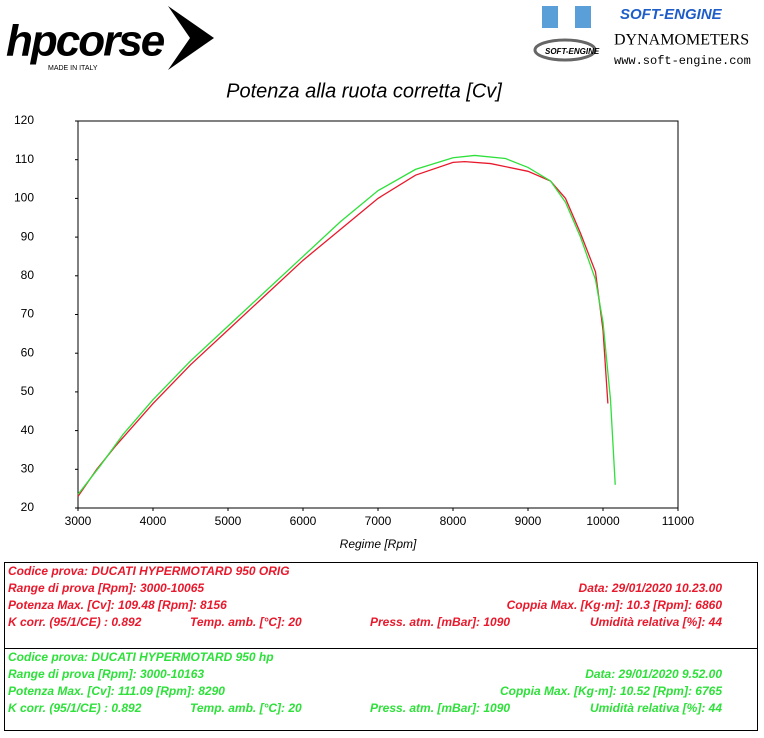 The image size is (764, 738). Describe the element at coordinates (678, 521) in the screenshot. I see `x-tick-label: 11000` at that location.